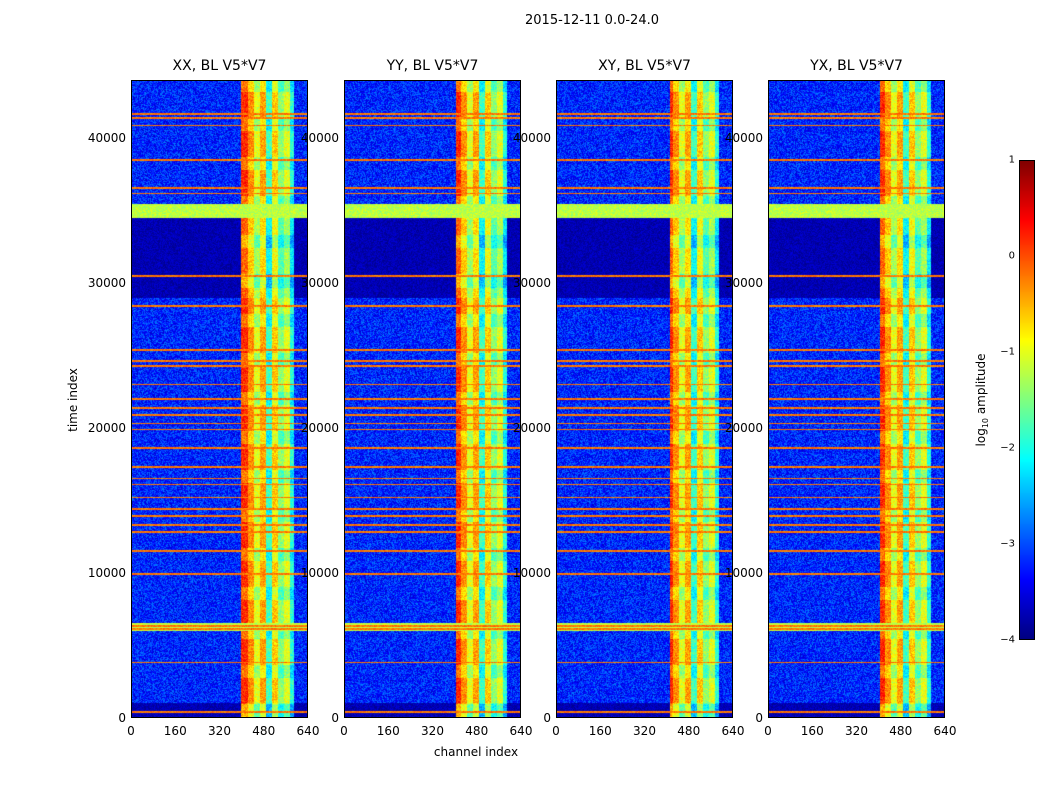 The width and height of the screenshot is (1050, 800). What do you see at coordinates (476, 752) in the screenshot?
I see `x-axis-label: channel index` at bounding box center [476, 752].